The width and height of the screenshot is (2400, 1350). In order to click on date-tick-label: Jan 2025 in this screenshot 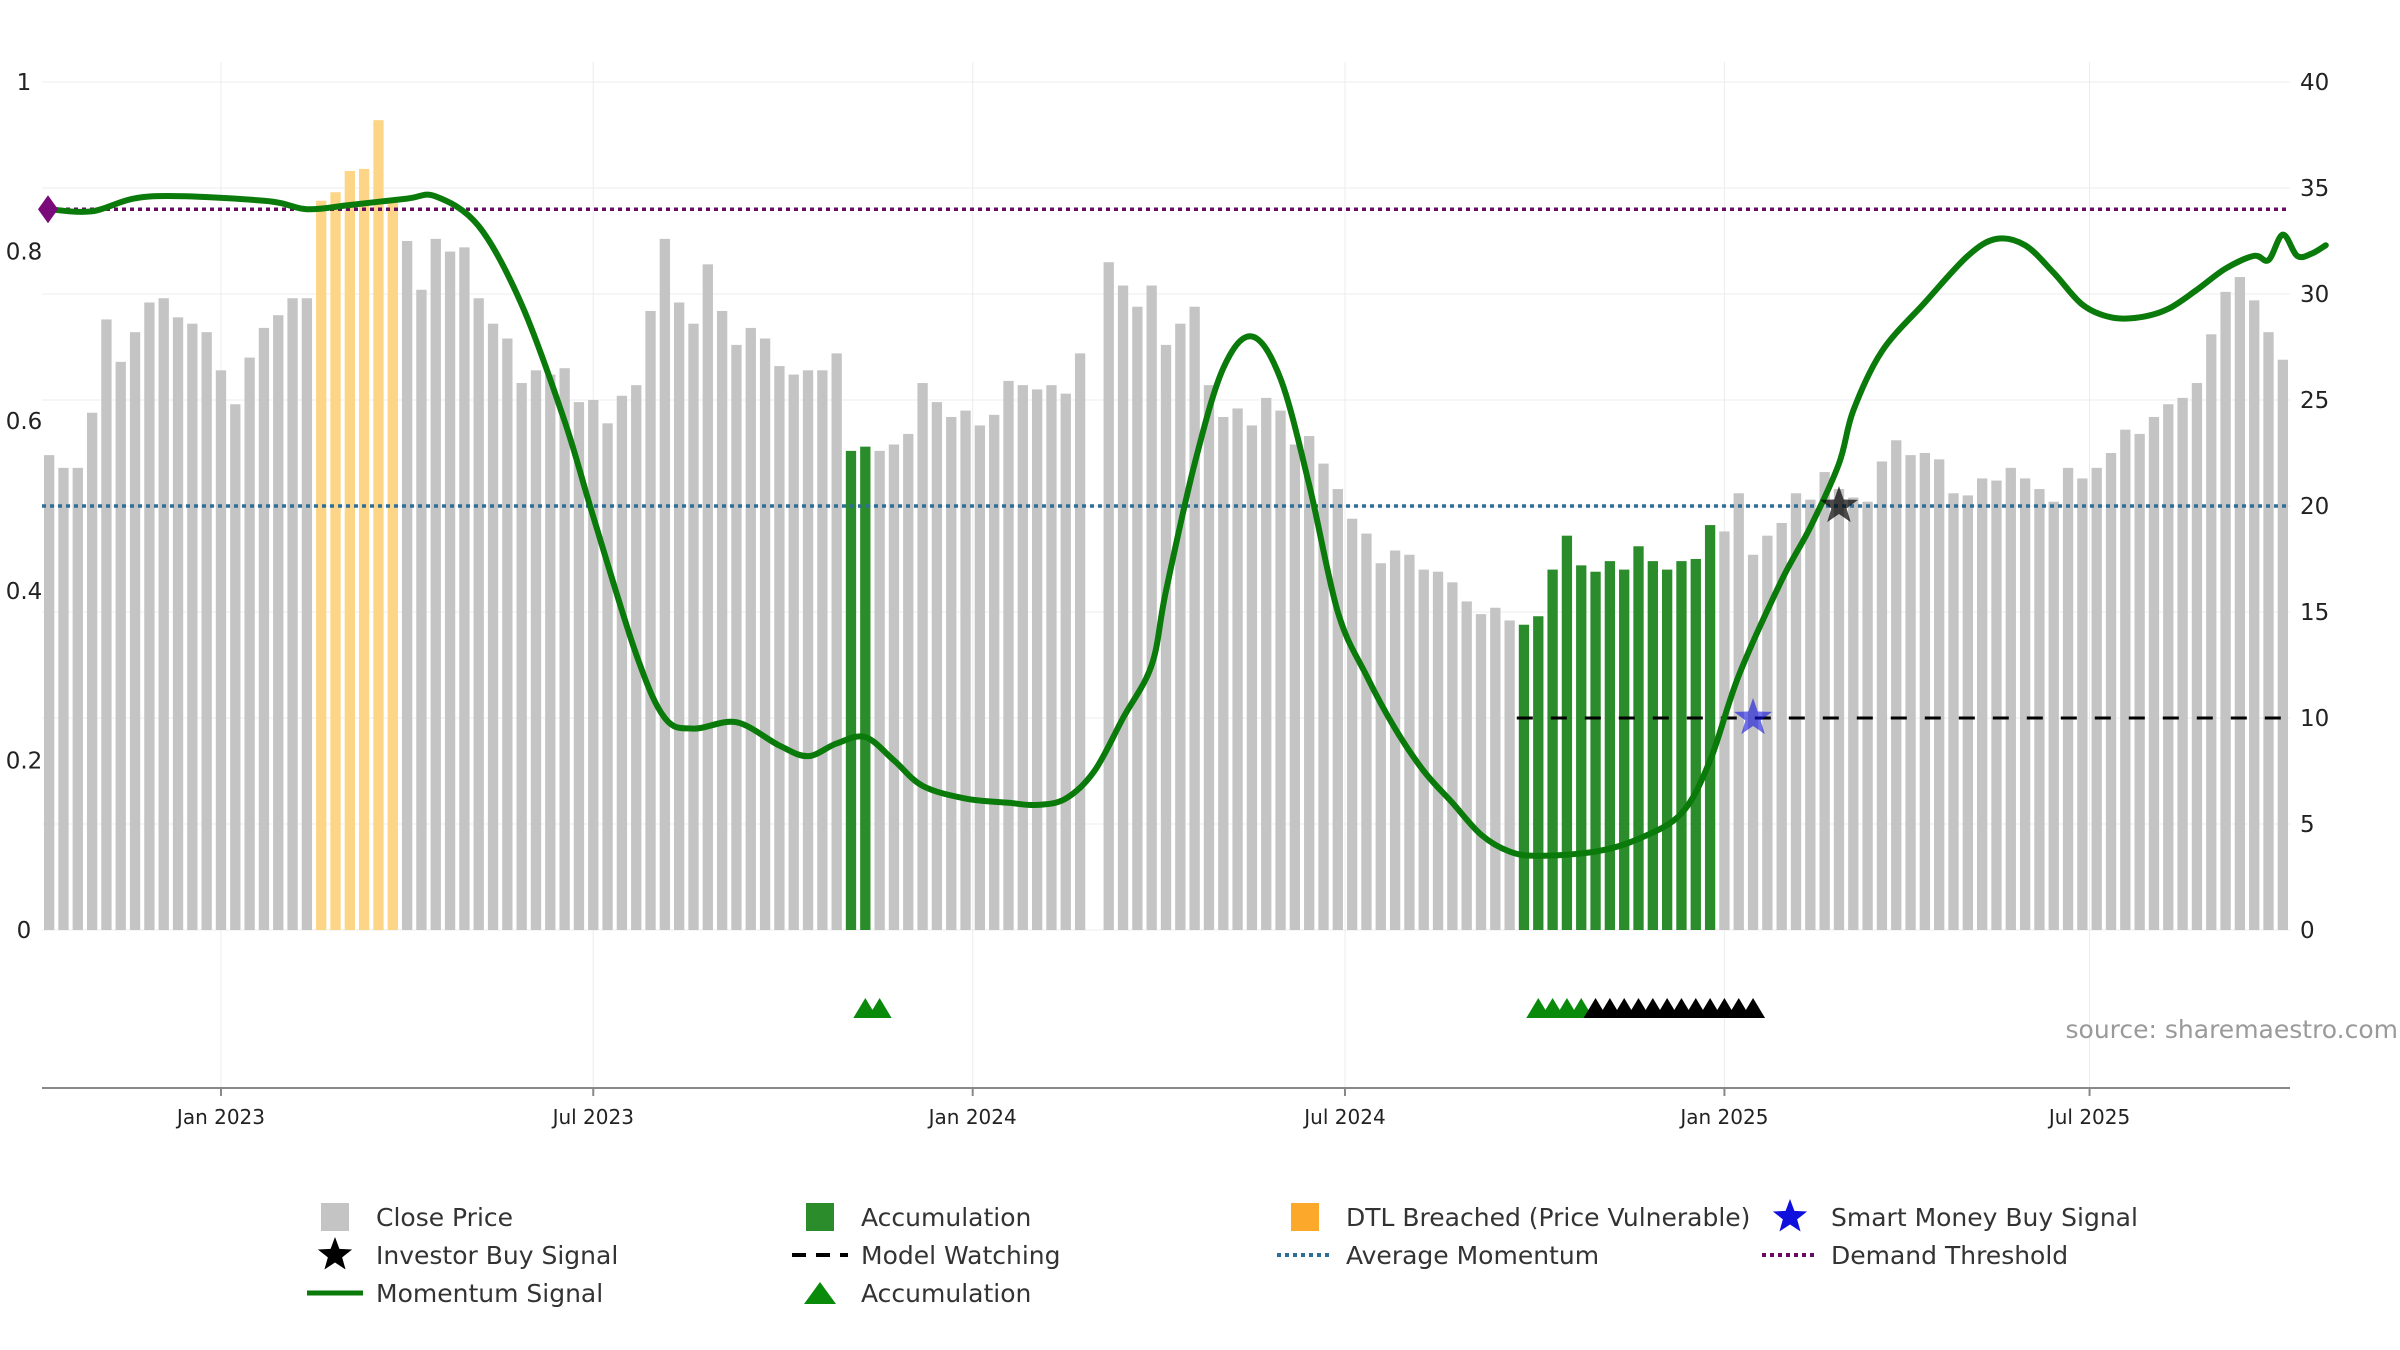, I will do `click(1723, 1117)`.